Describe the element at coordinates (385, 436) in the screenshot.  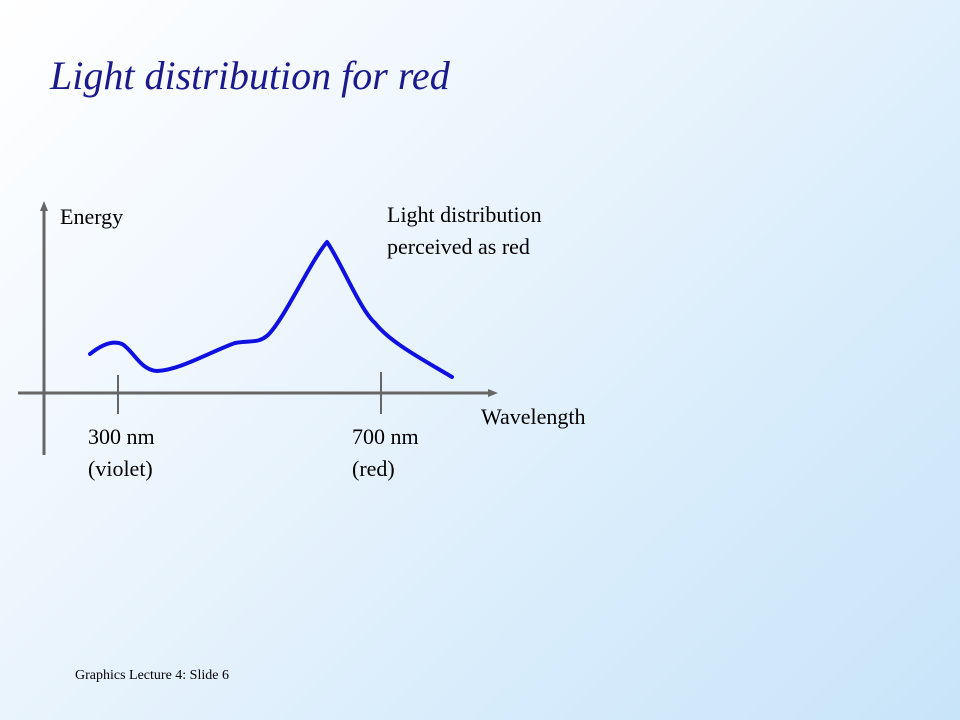
I see `tick-value: 700 nm` at that location.